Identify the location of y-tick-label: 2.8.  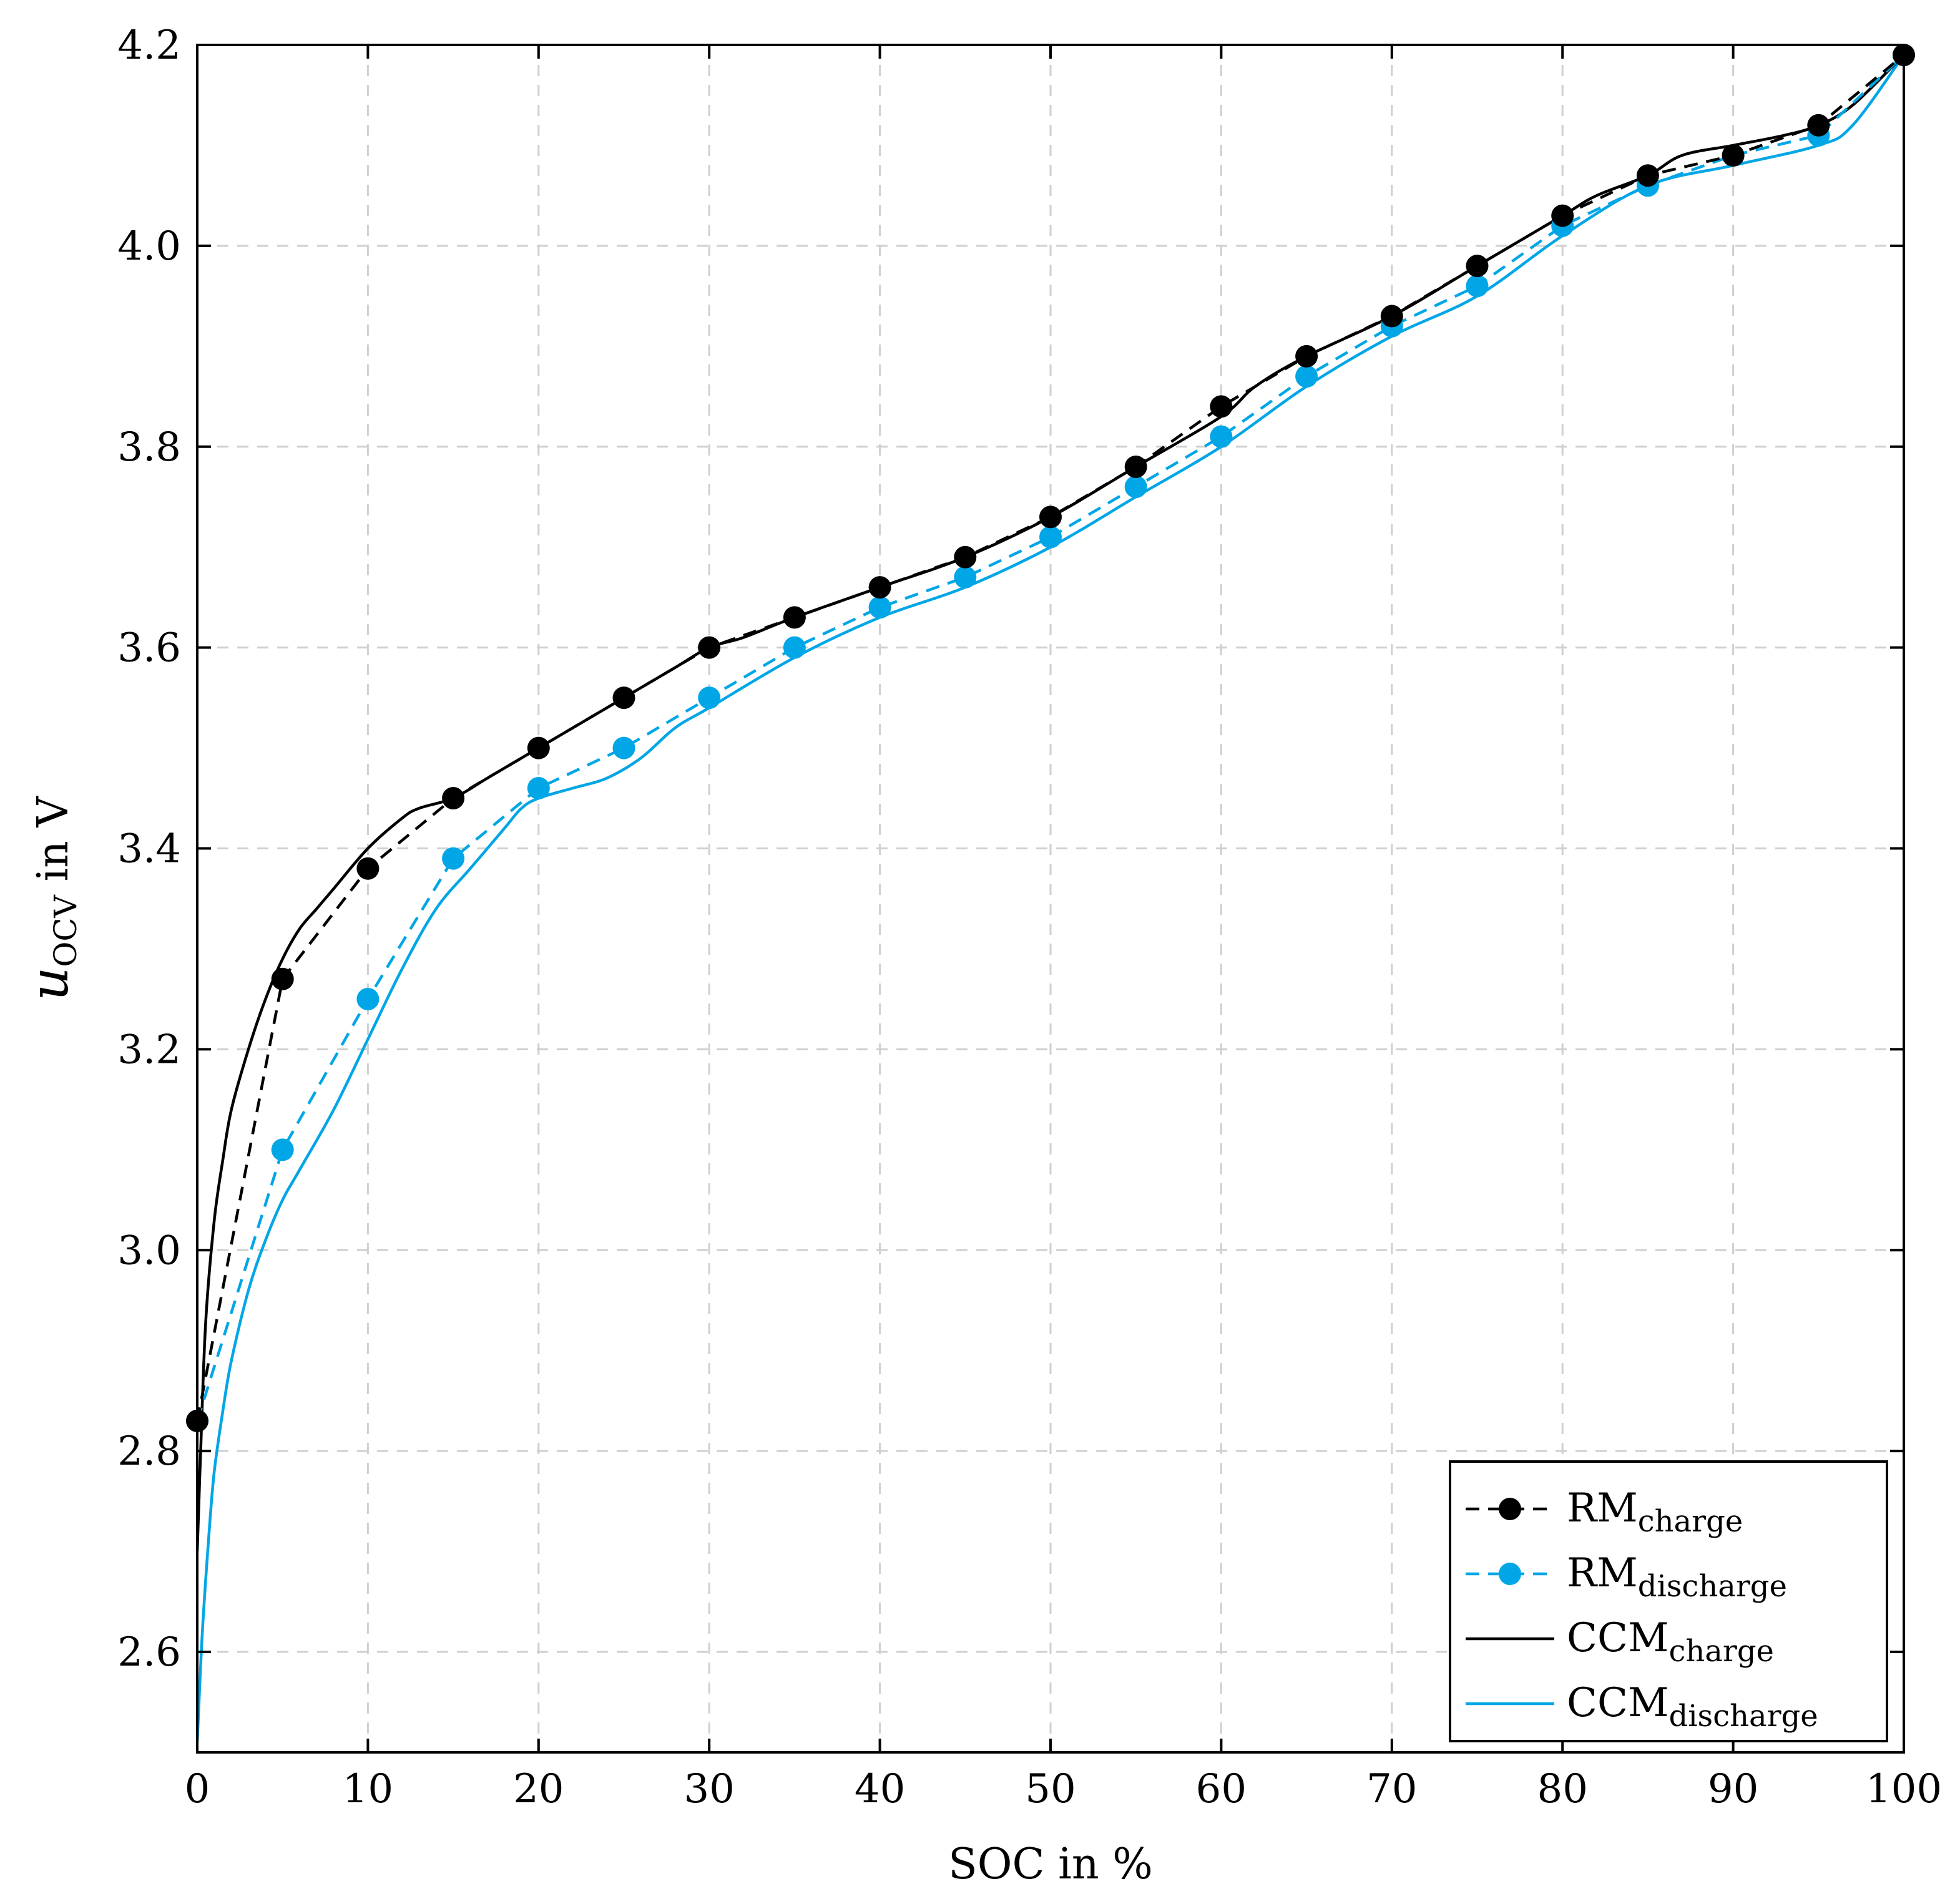
(149, 1451).